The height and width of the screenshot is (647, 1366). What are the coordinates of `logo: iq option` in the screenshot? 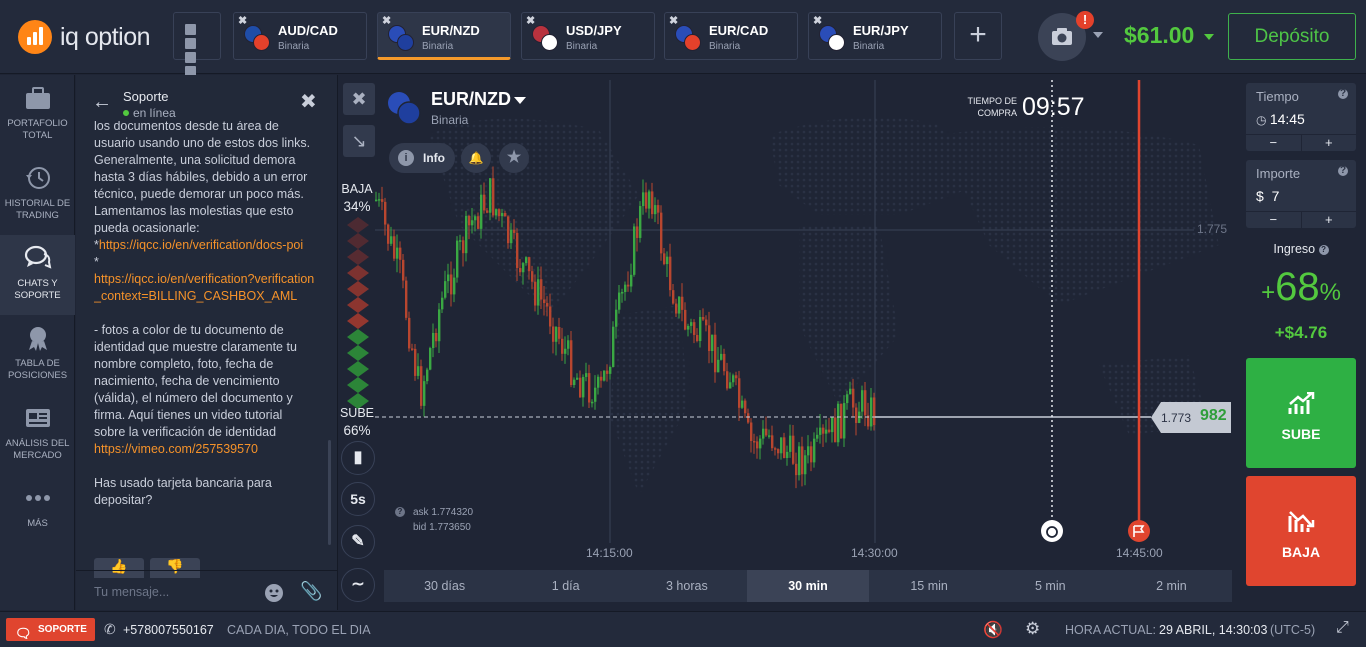 It's located at (84, 37).